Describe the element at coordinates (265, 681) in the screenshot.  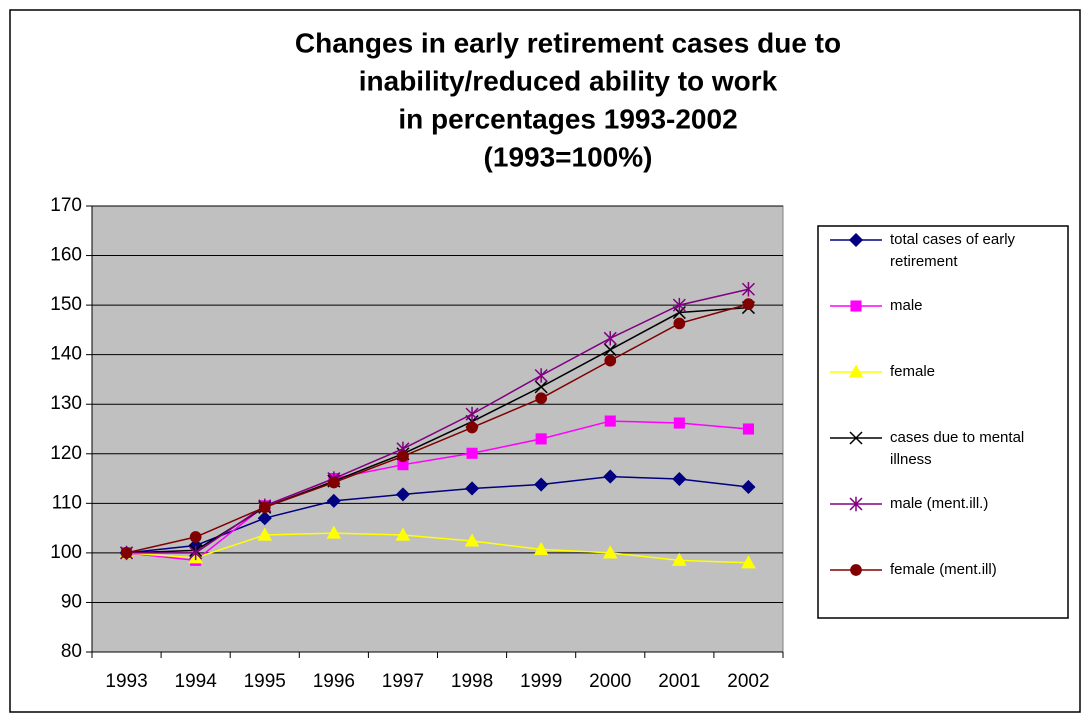
I see `x-tick-label: 1995` at that location.